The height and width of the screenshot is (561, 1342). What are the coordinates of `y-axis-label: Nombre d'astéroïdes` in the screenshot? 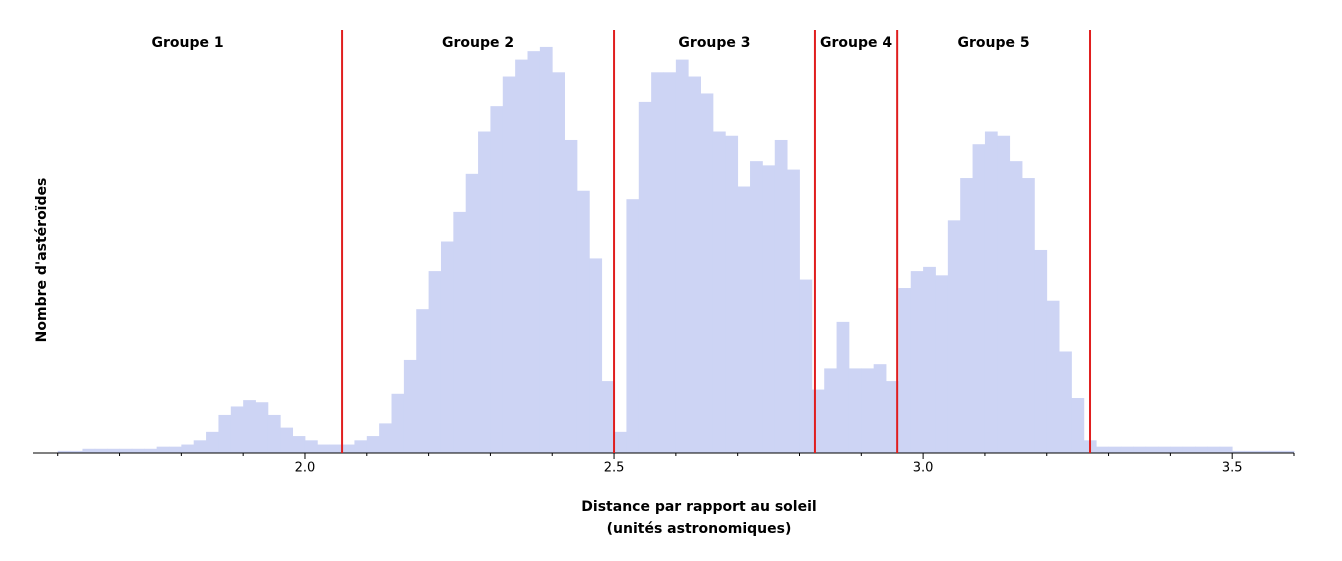 It's located at (42, 260).